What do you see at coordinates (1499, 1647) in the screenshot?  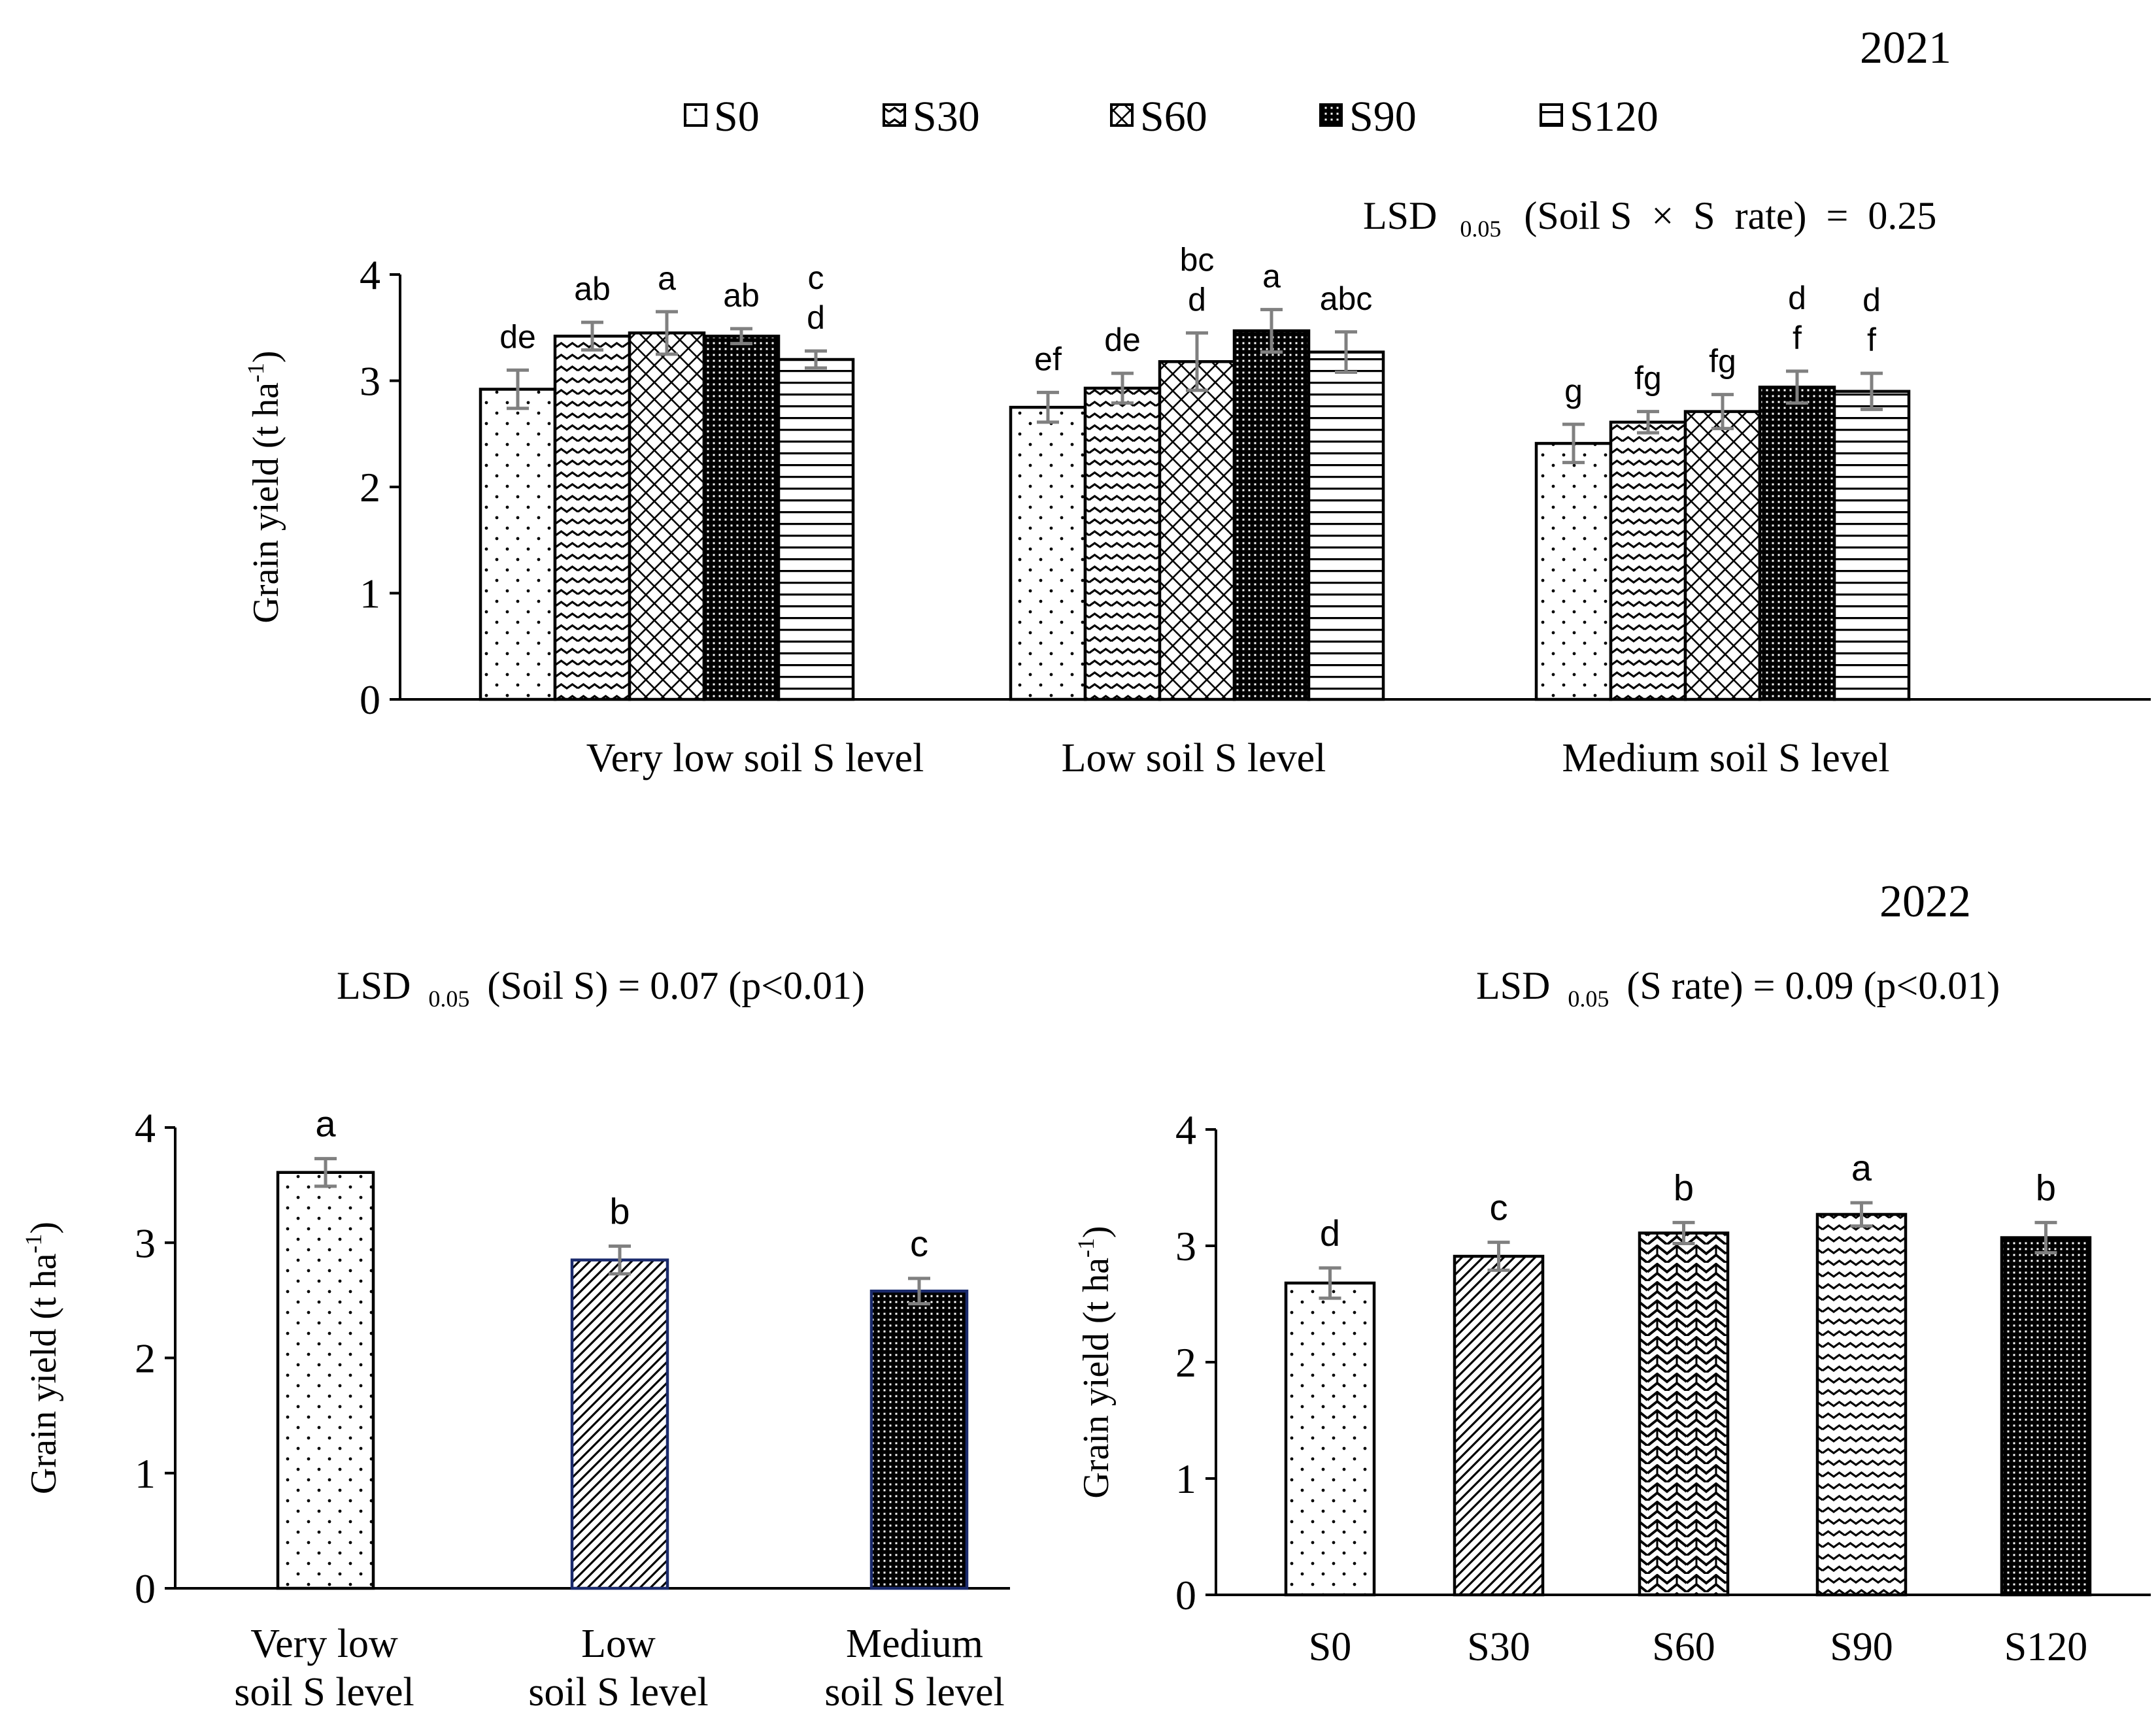 I see `x-category-label: S30` at bounding box center [1499, 1647].